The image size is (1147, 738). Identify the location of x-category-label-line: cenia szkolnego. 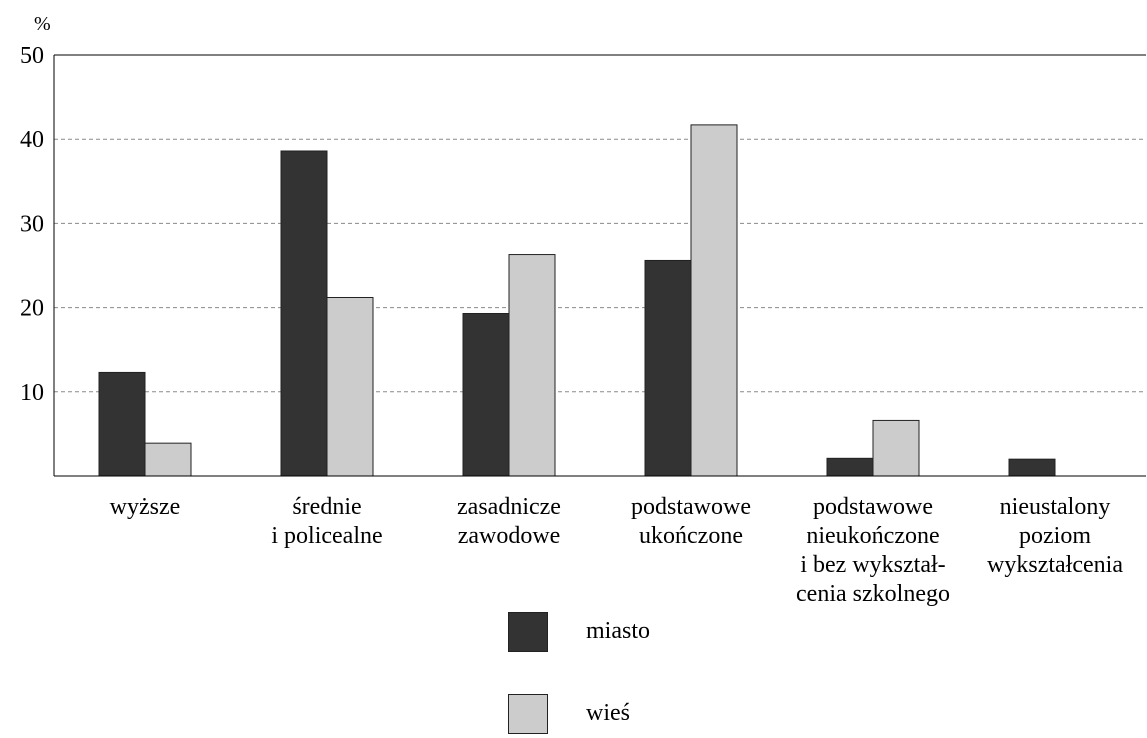
(873, 594).